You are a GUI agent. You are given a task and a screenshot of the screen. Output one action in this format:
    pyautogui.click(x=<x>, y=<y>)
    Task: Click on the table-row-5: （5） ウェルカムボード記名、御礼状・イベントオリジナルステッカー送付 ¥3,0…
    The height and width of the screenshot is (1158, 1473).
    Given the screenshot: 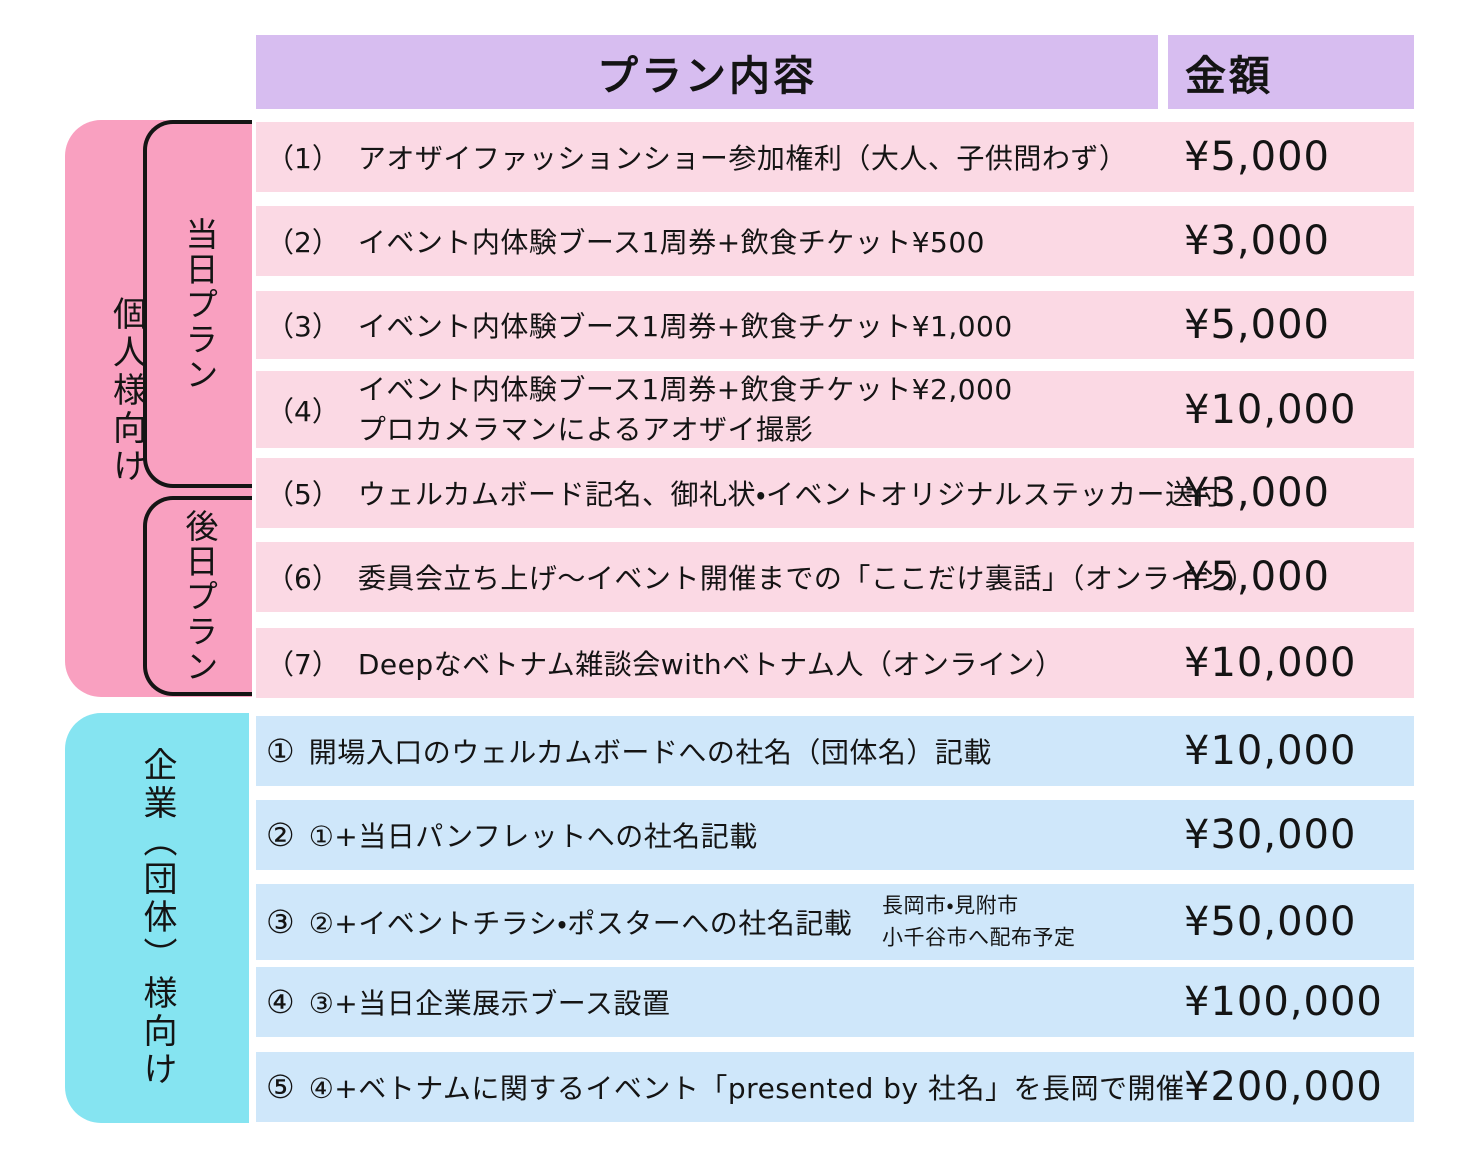 What is the action you would take?
    pyautogui.click(x=835, y=493)
    